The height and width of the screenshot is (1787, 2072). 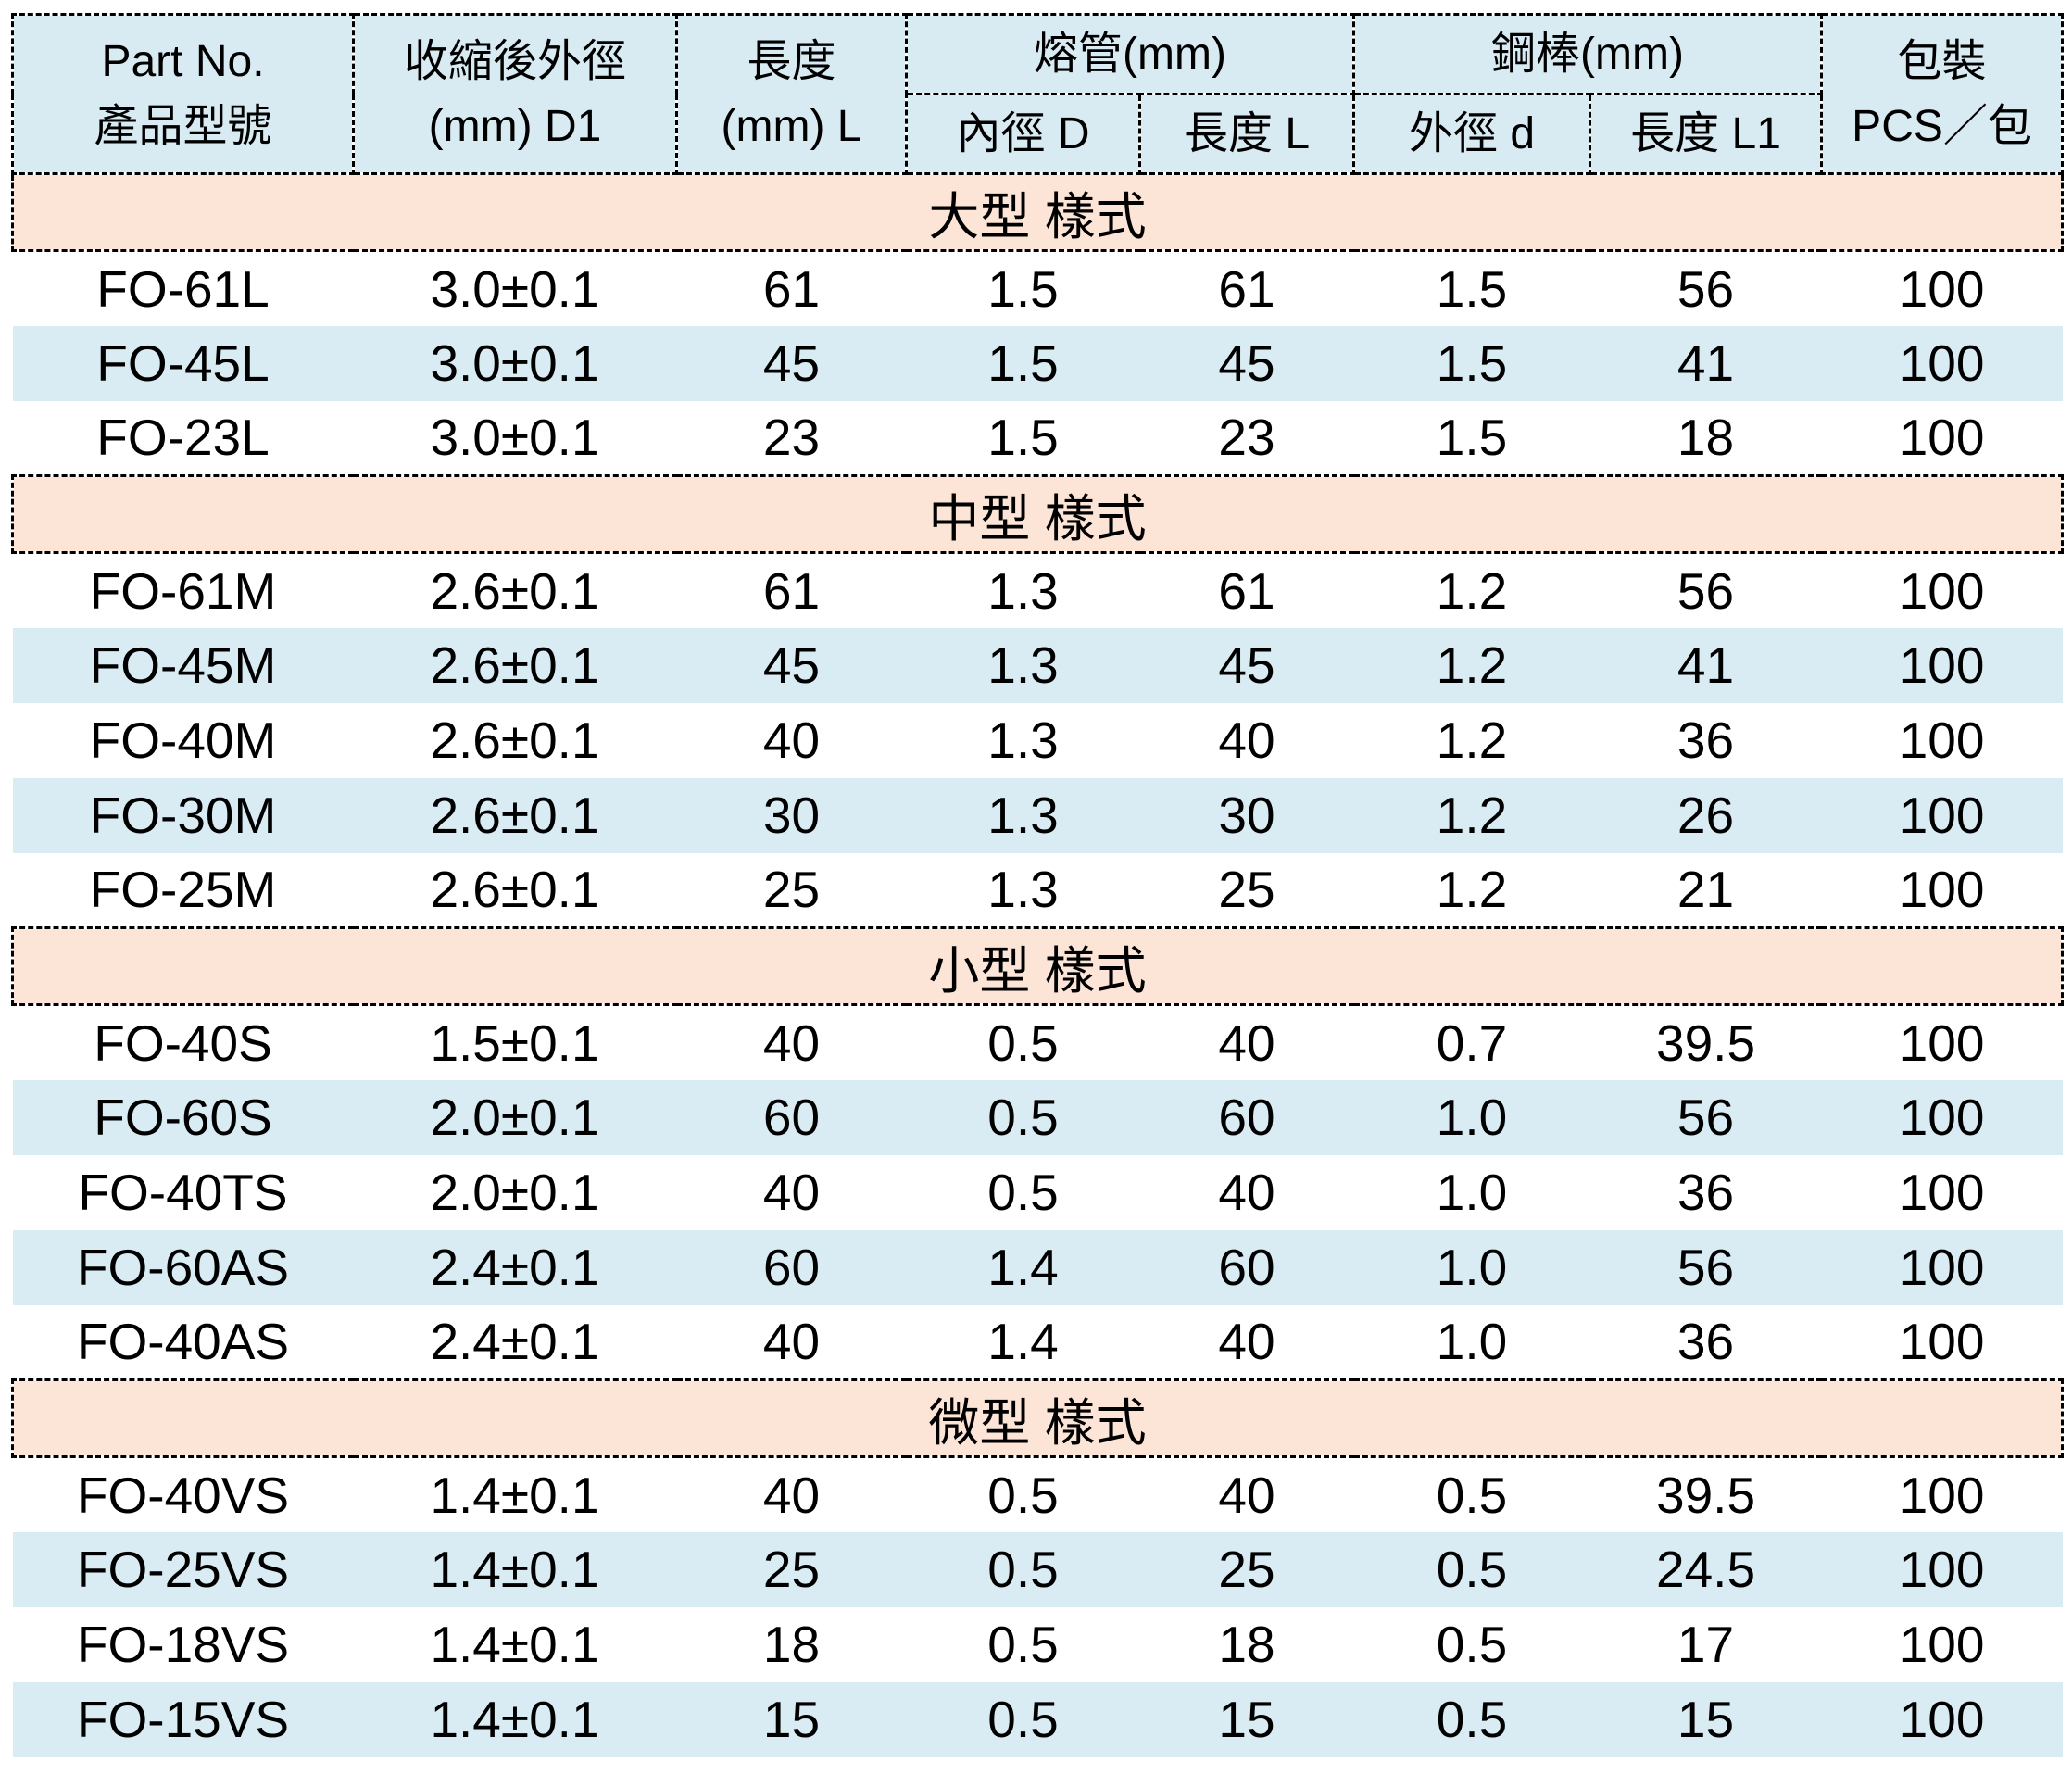 I want to click on table-row: FO-40TS 2.0±0.1 40 0.5 40 1.0 36 100, so click(x=1038, y=1192).